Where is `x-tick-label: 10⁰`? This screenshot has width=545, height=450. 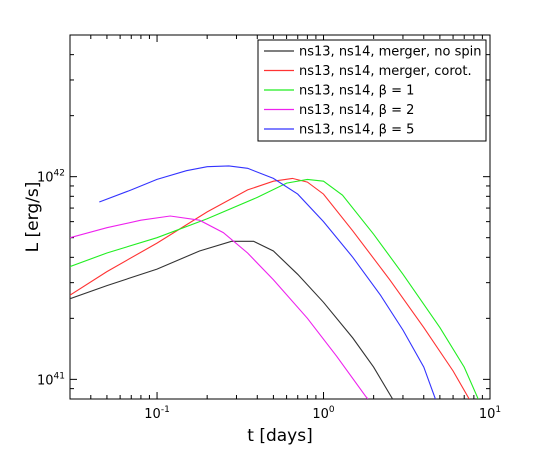 x-tick-label: 10⁰ is located at coordinates (323, 413).